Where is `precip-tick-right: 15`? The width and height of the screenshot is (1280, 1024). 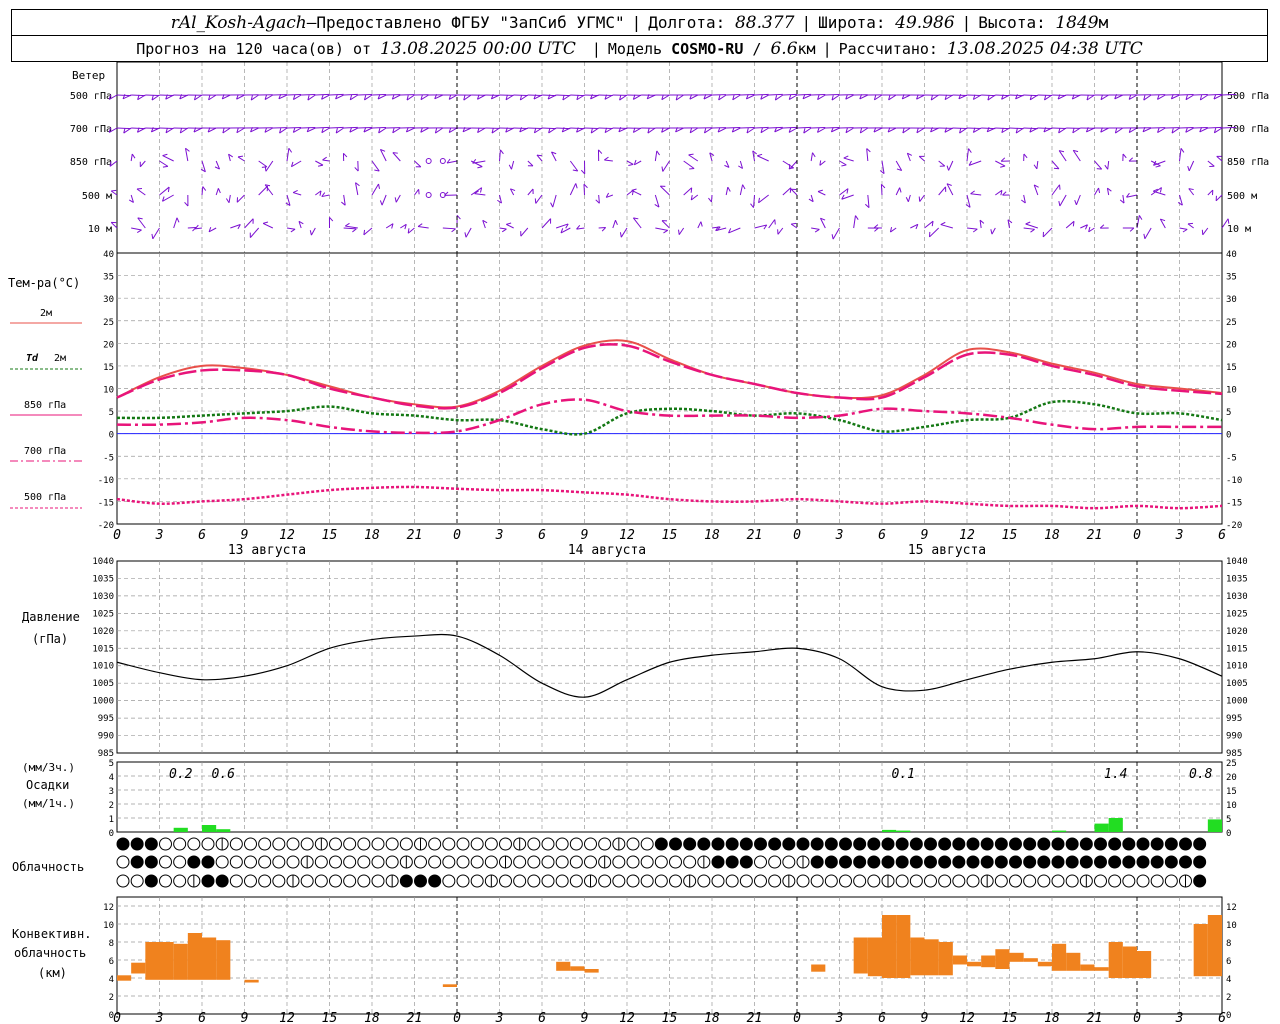
precip-tick-right: 15 is located at coordinates (1231, 792).